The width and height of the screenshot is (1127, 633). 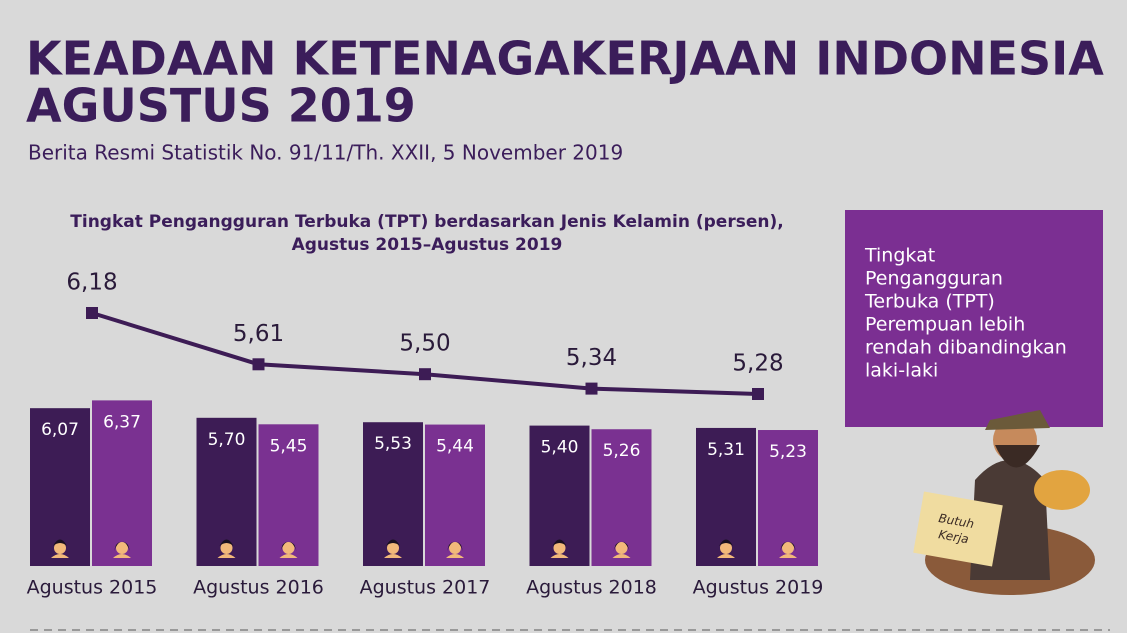 I want to click on callout-text: Terbuka (TPT), so click(x=929, y=302).